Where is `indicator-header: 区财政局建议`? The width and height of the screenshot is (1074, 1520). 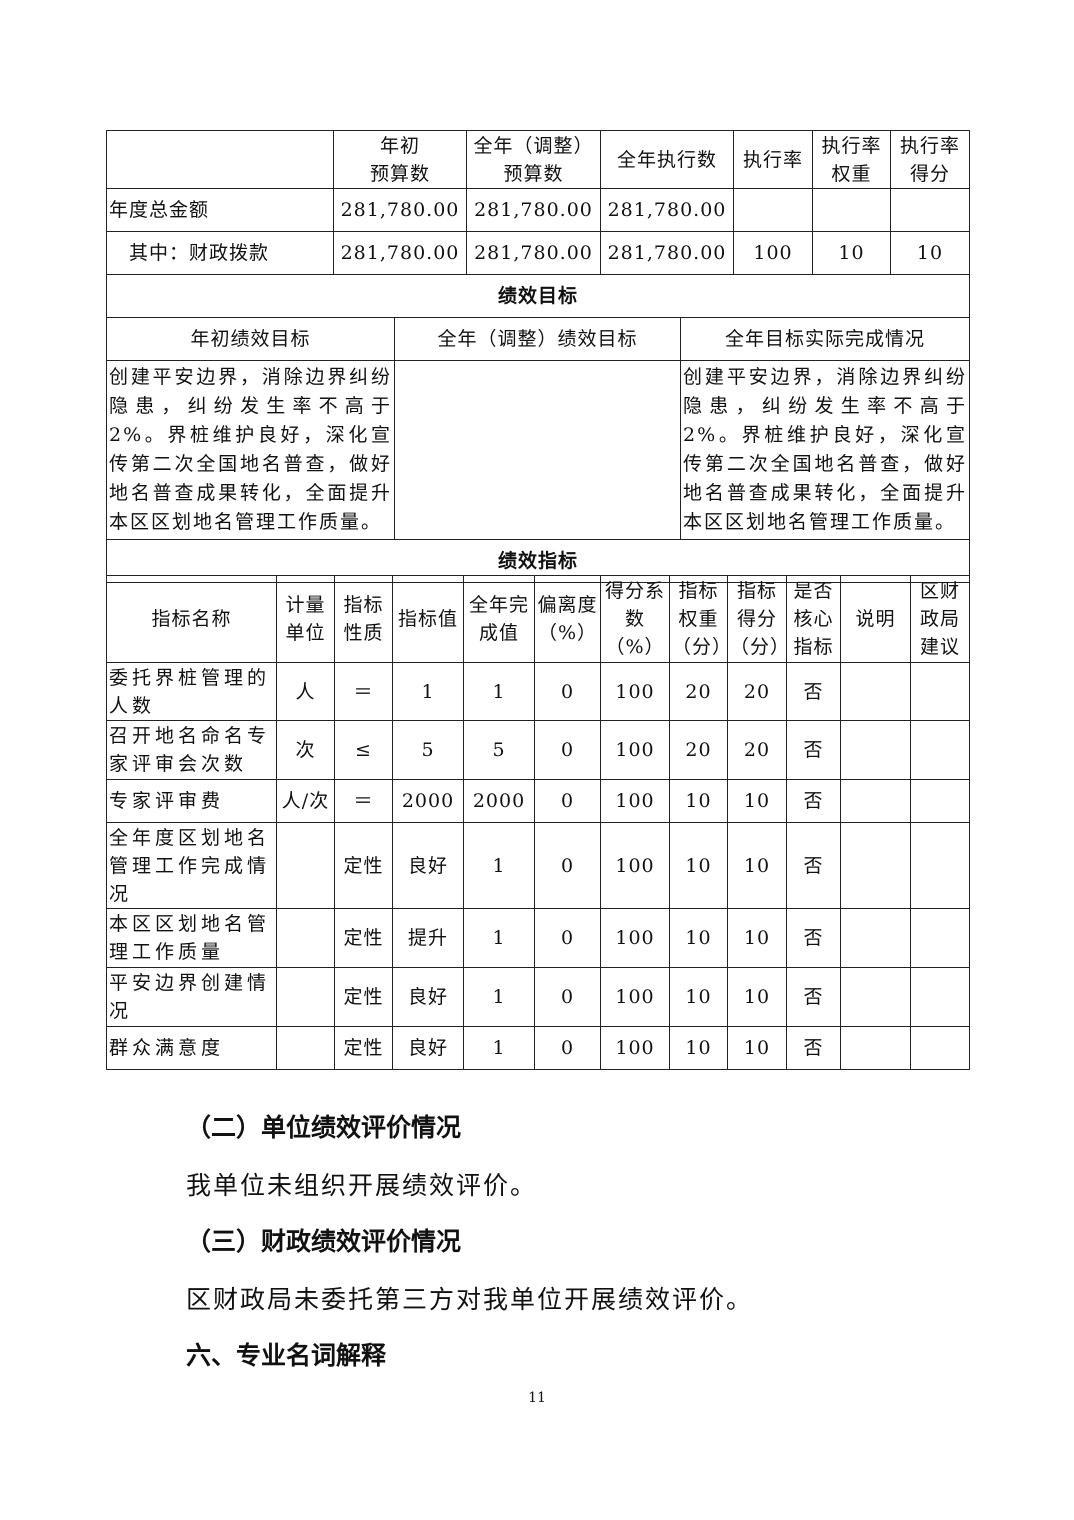
indicator-header: 区财政局建议 is located at coordinates (940, 619).